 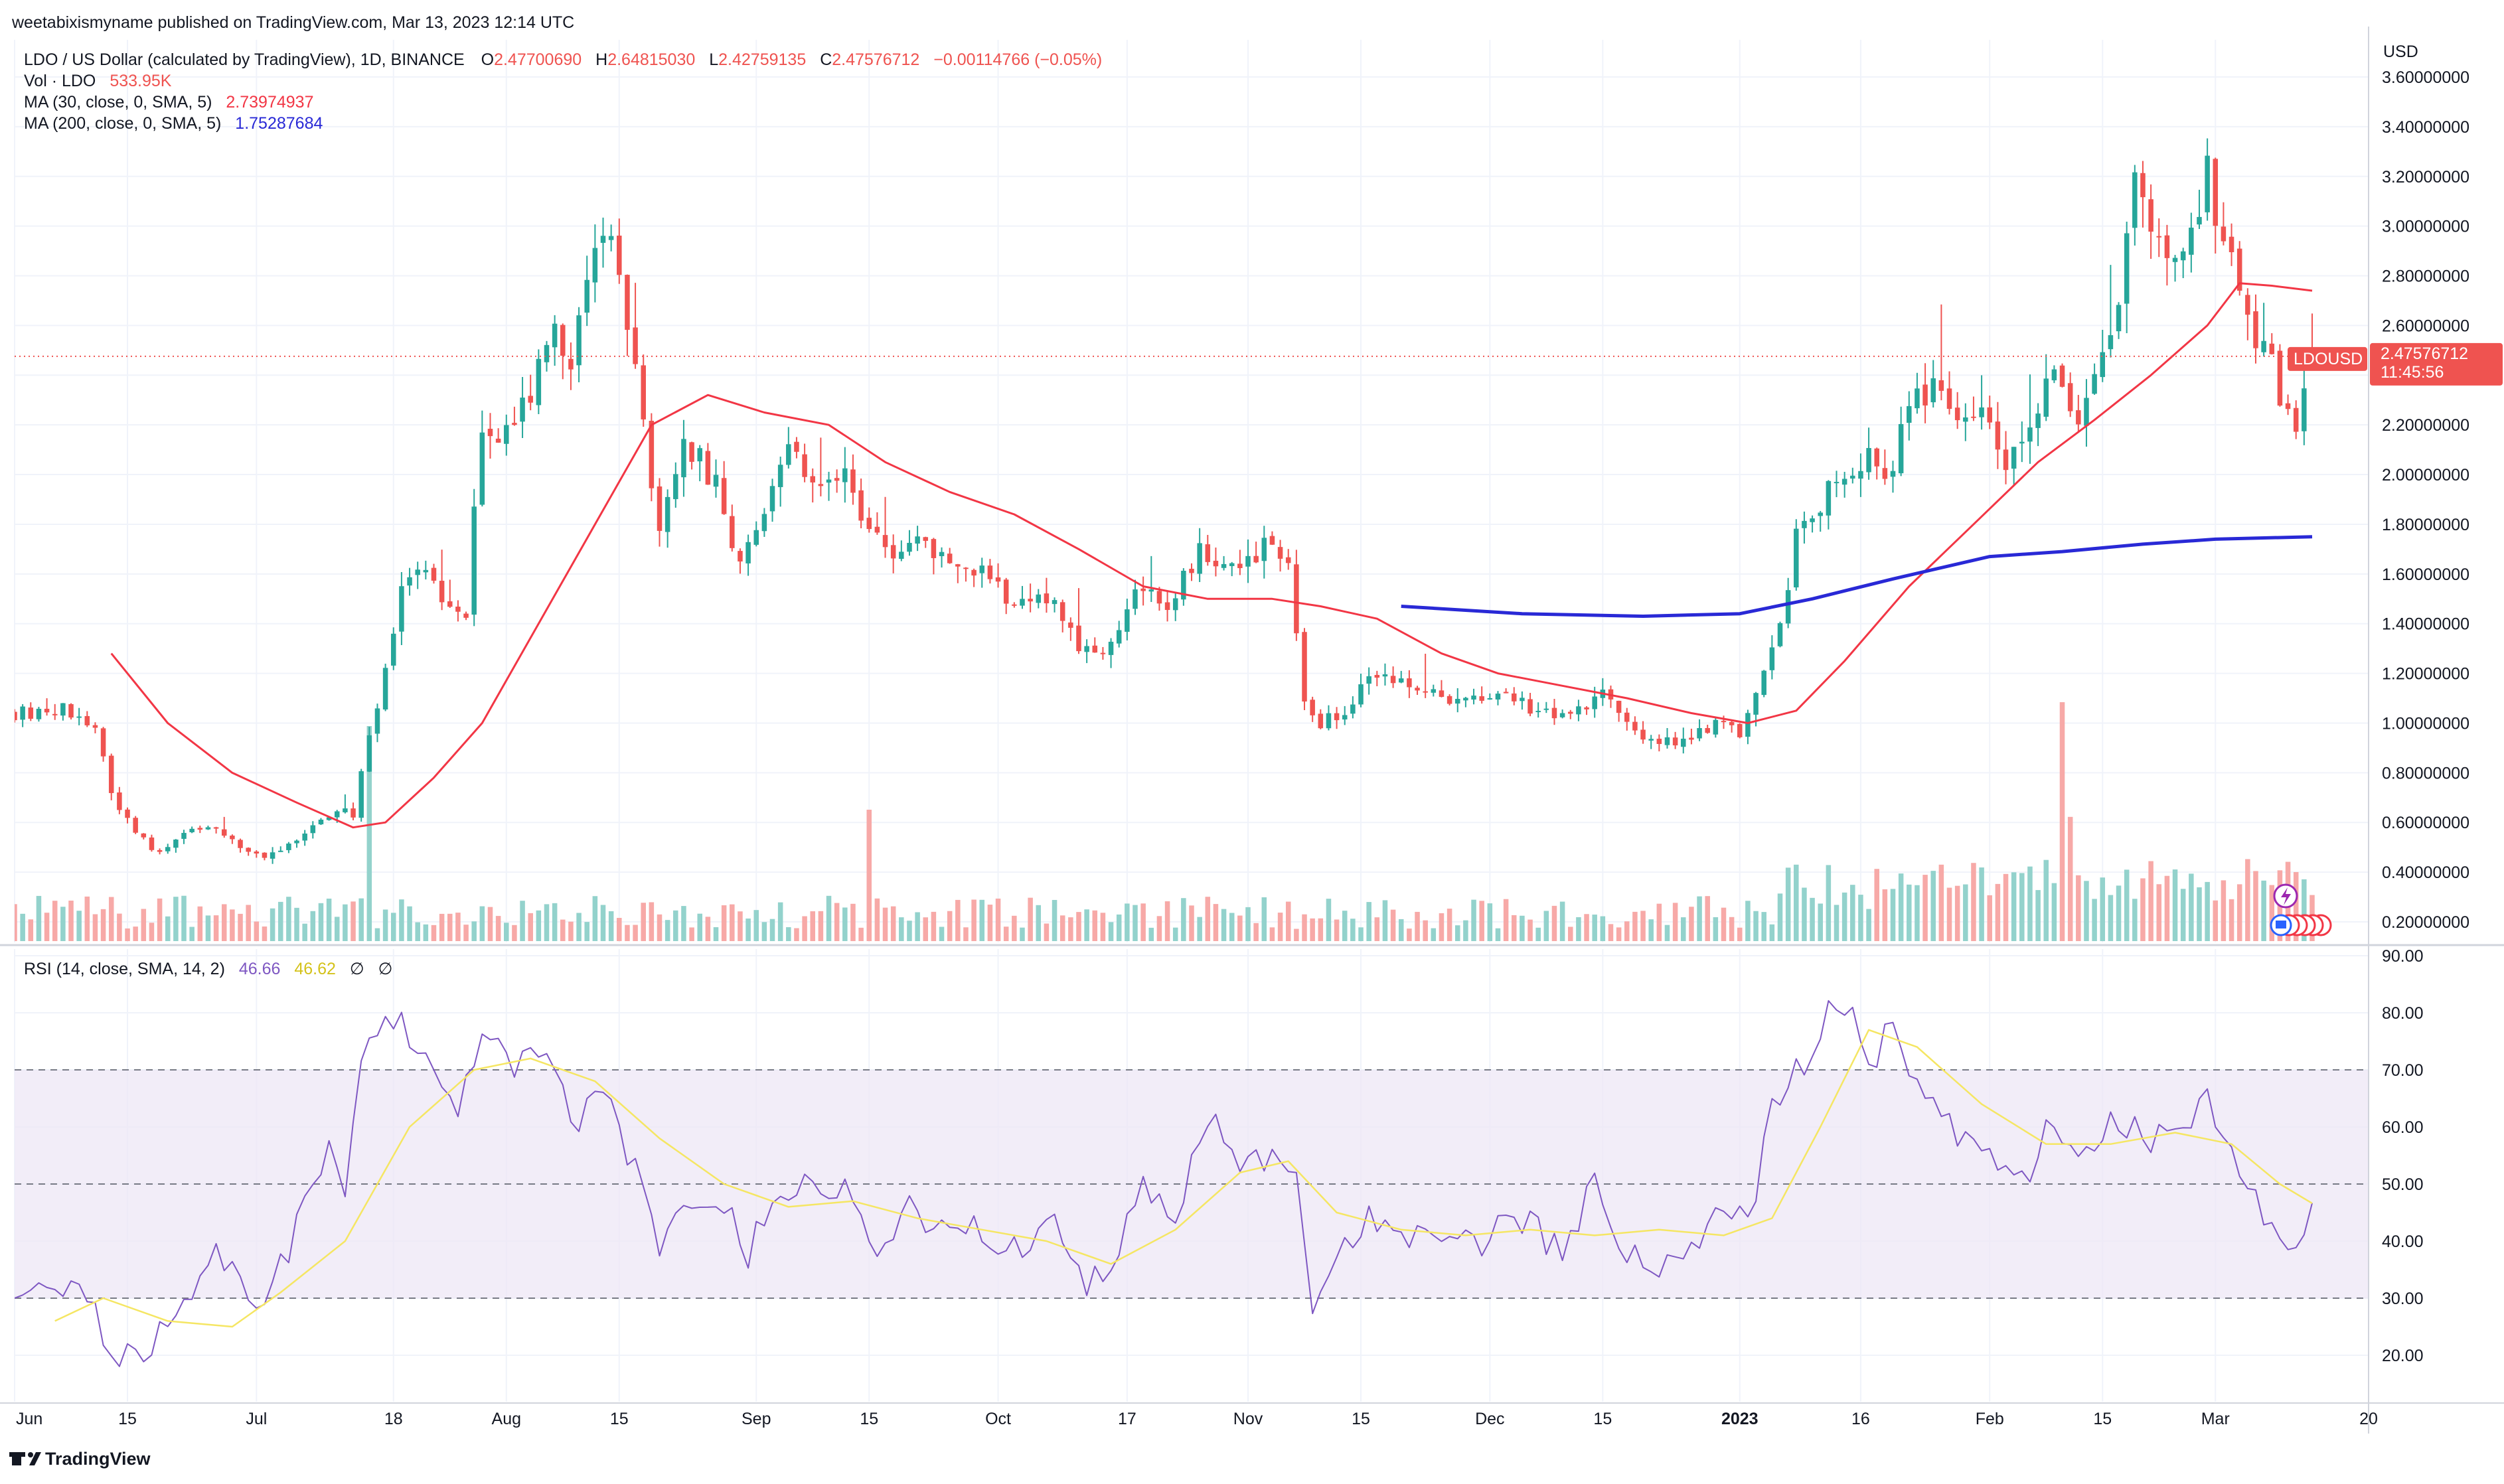 What do you see at coordinates (2301, 925) in the screenshot?
I see `flag-icon-group` at bounding box center [2301, 925].